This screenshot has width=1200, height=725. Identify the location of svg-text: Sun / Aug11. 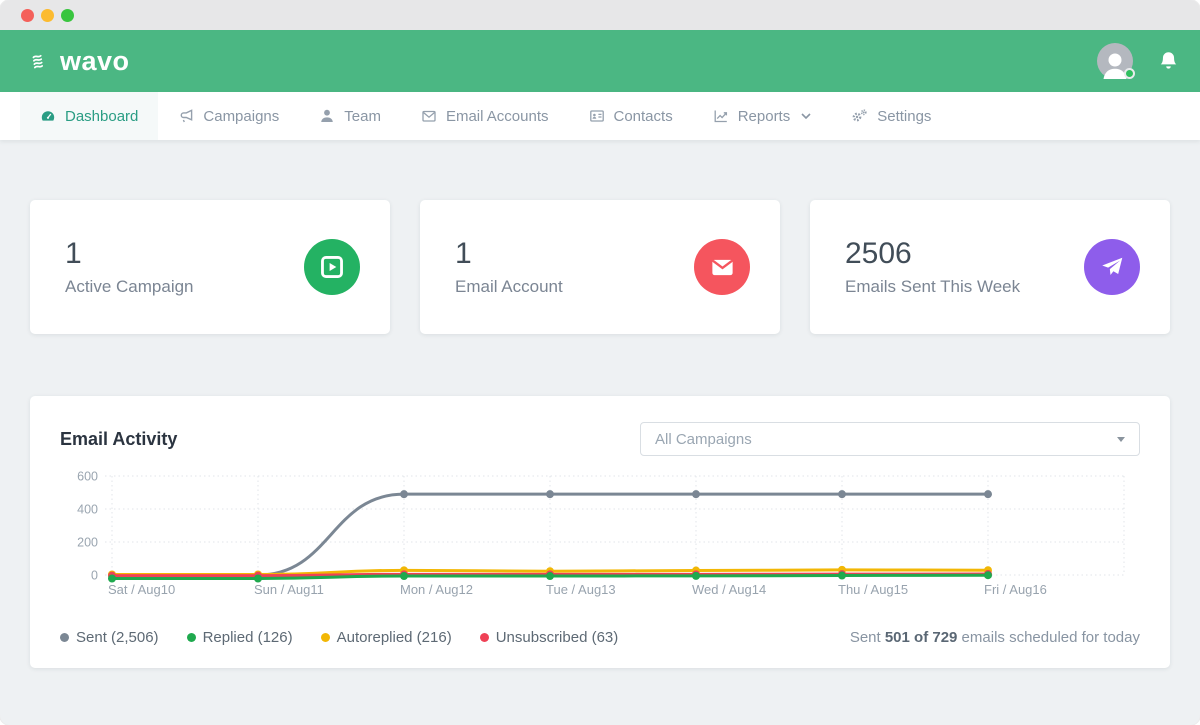
(289, 589).